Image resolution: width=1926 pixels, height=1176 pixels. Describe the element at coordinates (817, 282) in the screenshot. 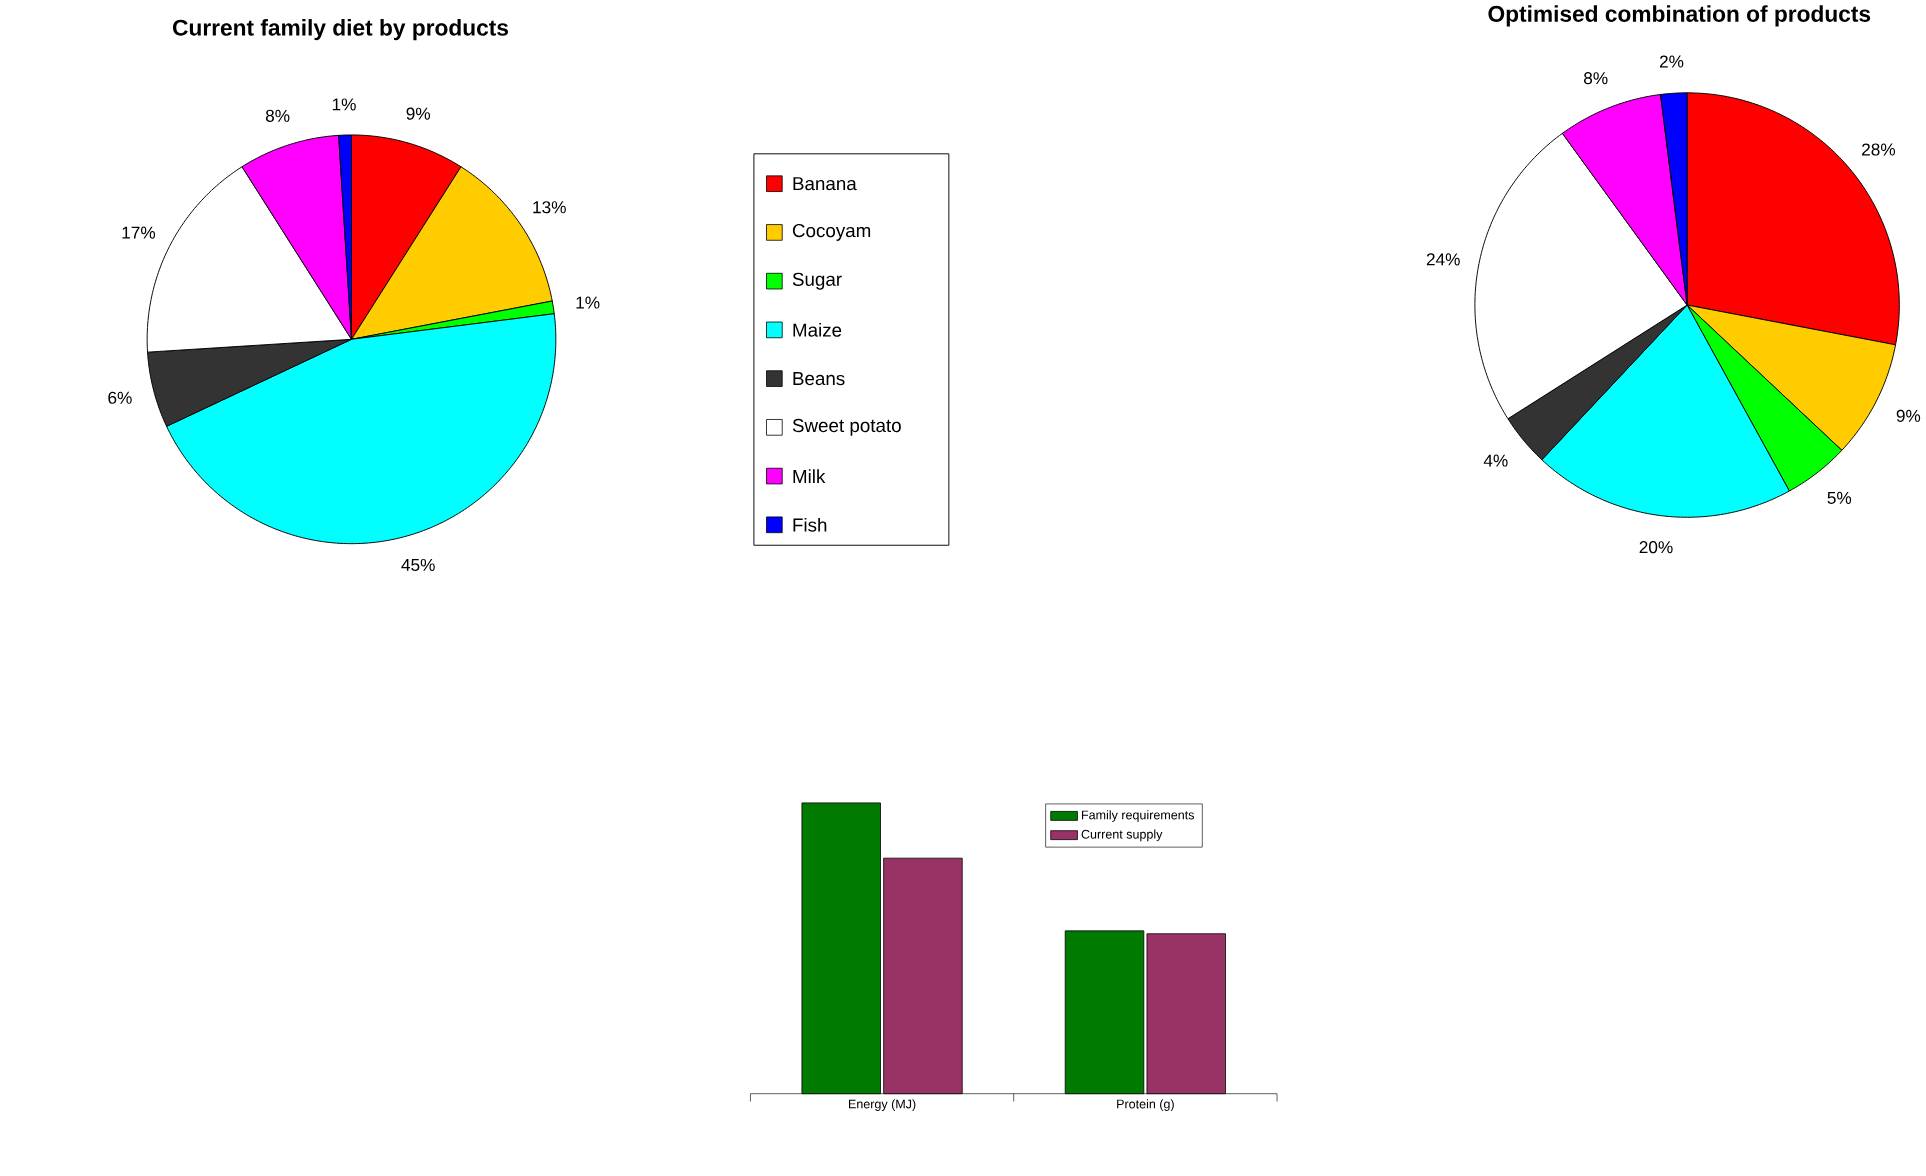

I see `legend-label: Sugar` at that location.